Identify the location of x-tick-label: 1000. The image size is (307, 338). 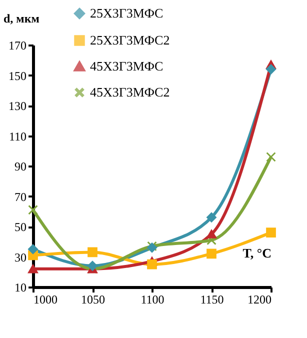
(46, 299).